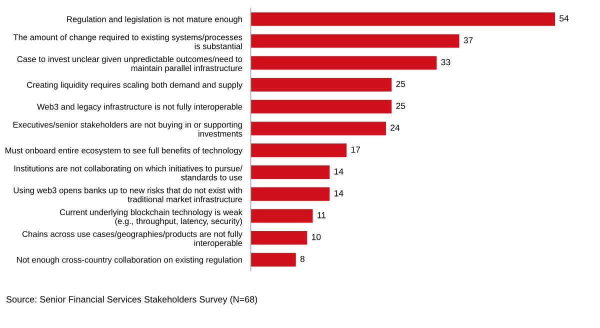 The width and height of the screenshot is (600, 328). I want to click on data-label: 33, so click(445, 62).